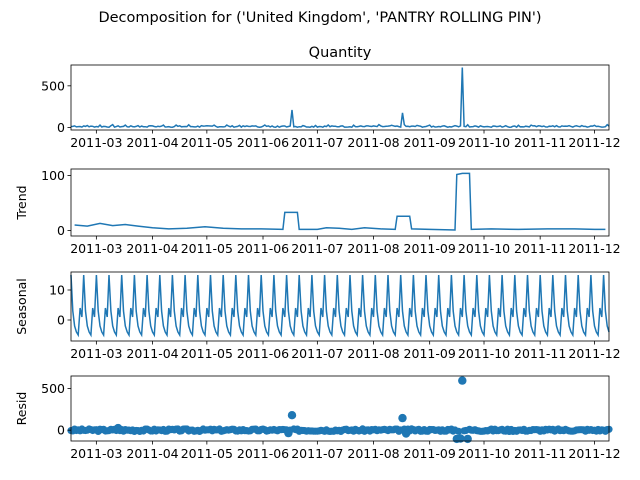 The width and height of the screenshot is (640, 480). What do you see at coordinates (21, 202) in the screenshot?
I see `y-axis-label: Trend` at bounding box center [21, 202].